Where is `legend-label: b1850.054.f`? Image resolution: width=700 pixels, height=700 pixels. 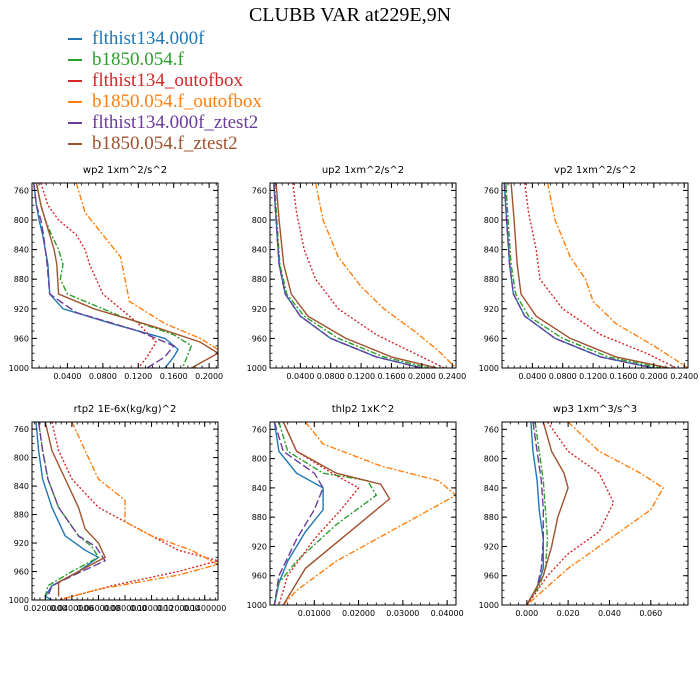
legend-label: b1850.054.f is located at coordinates (138, 59).